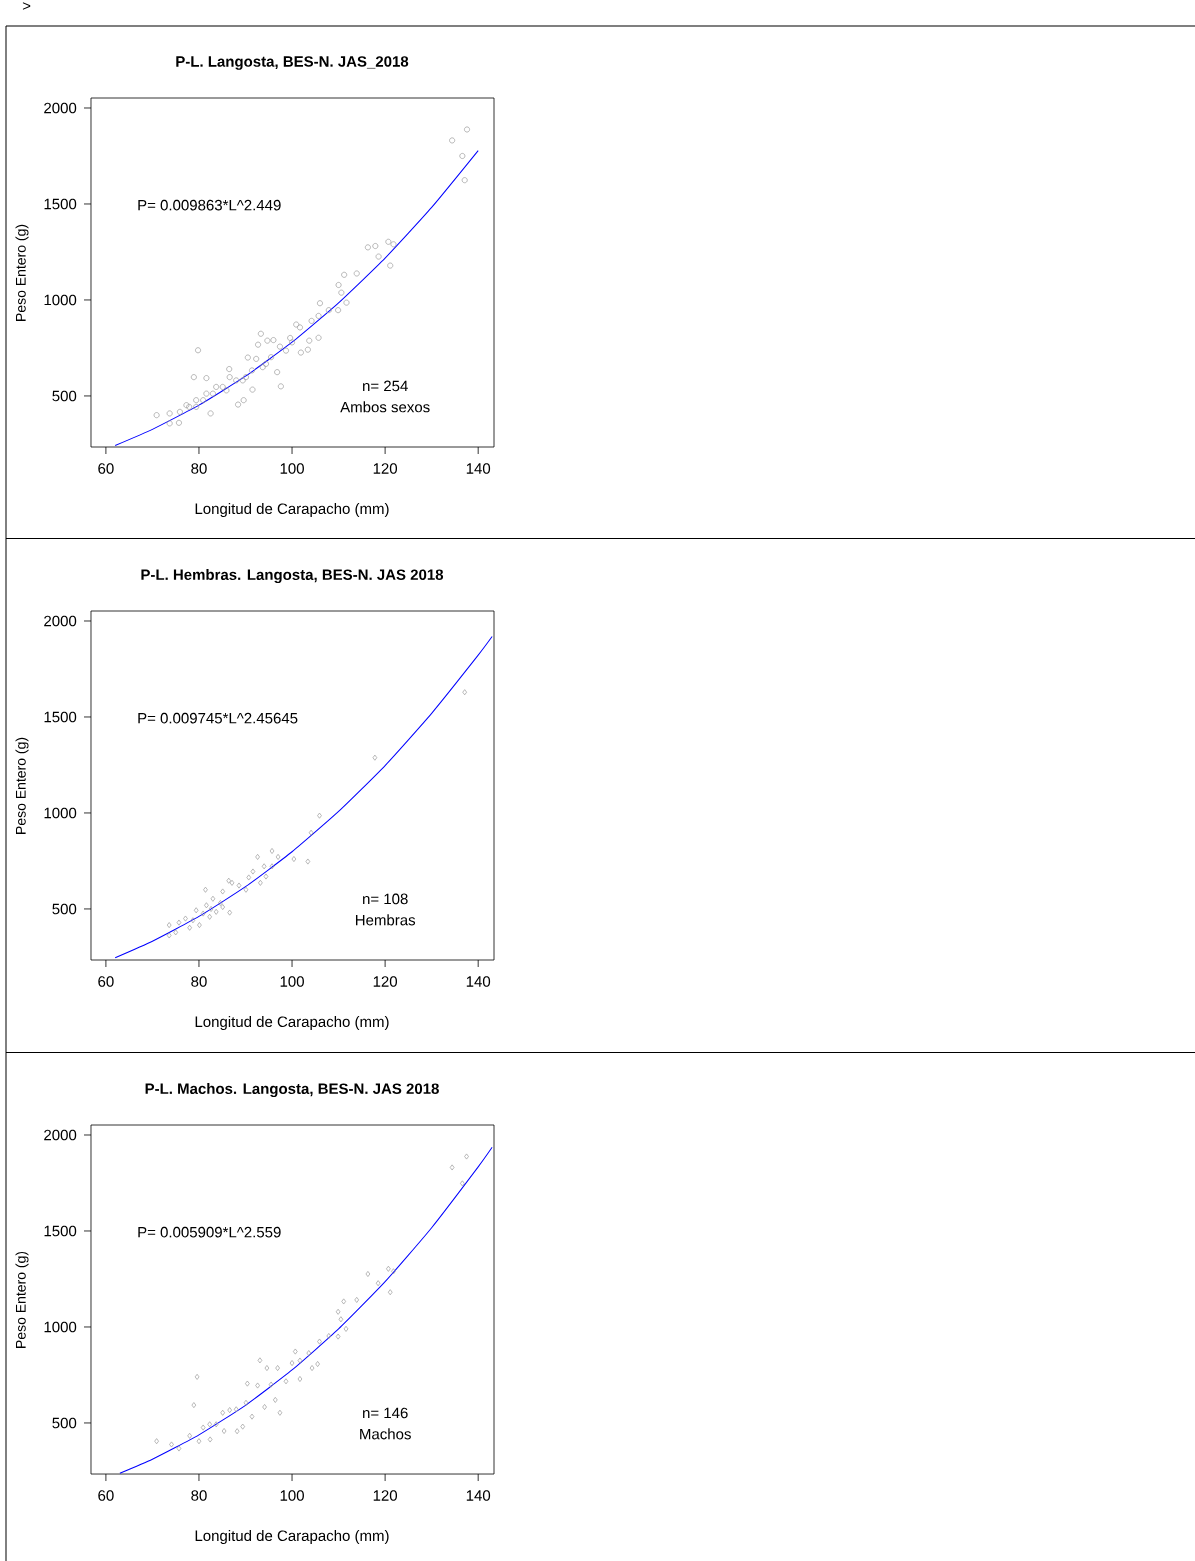 Image resolution: width=1195 pixels, height=1561 pixels. I want to click on annotation: Hembras, so click(385, 920).